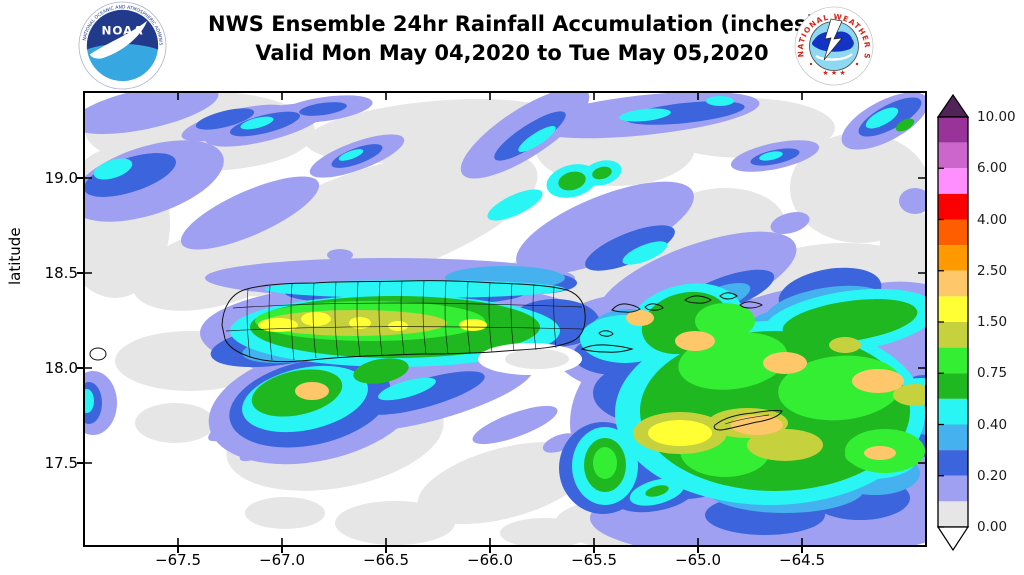 Image resolution: width=1024 pixels, height=575 pixels. Describe the element at coordinates (992, 373) in the screenshot. I see `colorbar-label: 0.75` at that location.